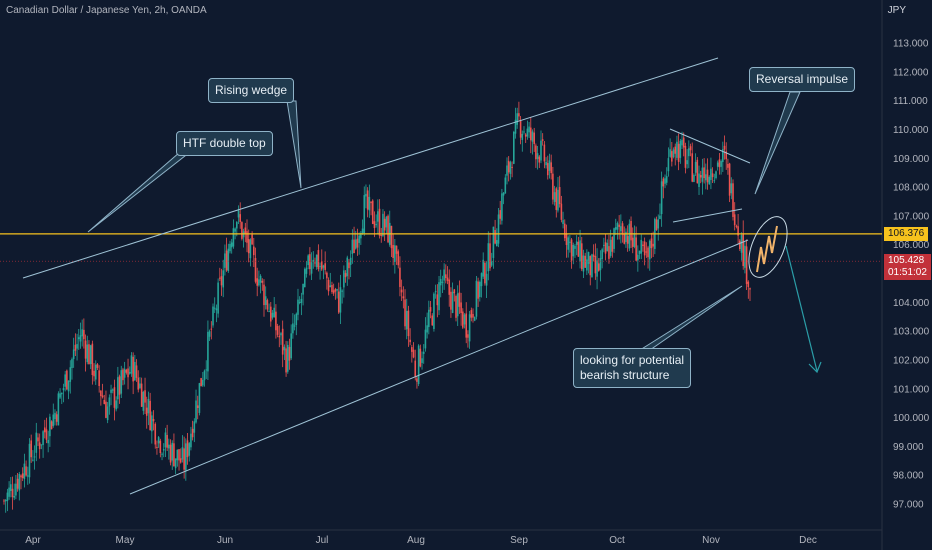  I want to click on x-tick-label: Dec, so click(808, 540).